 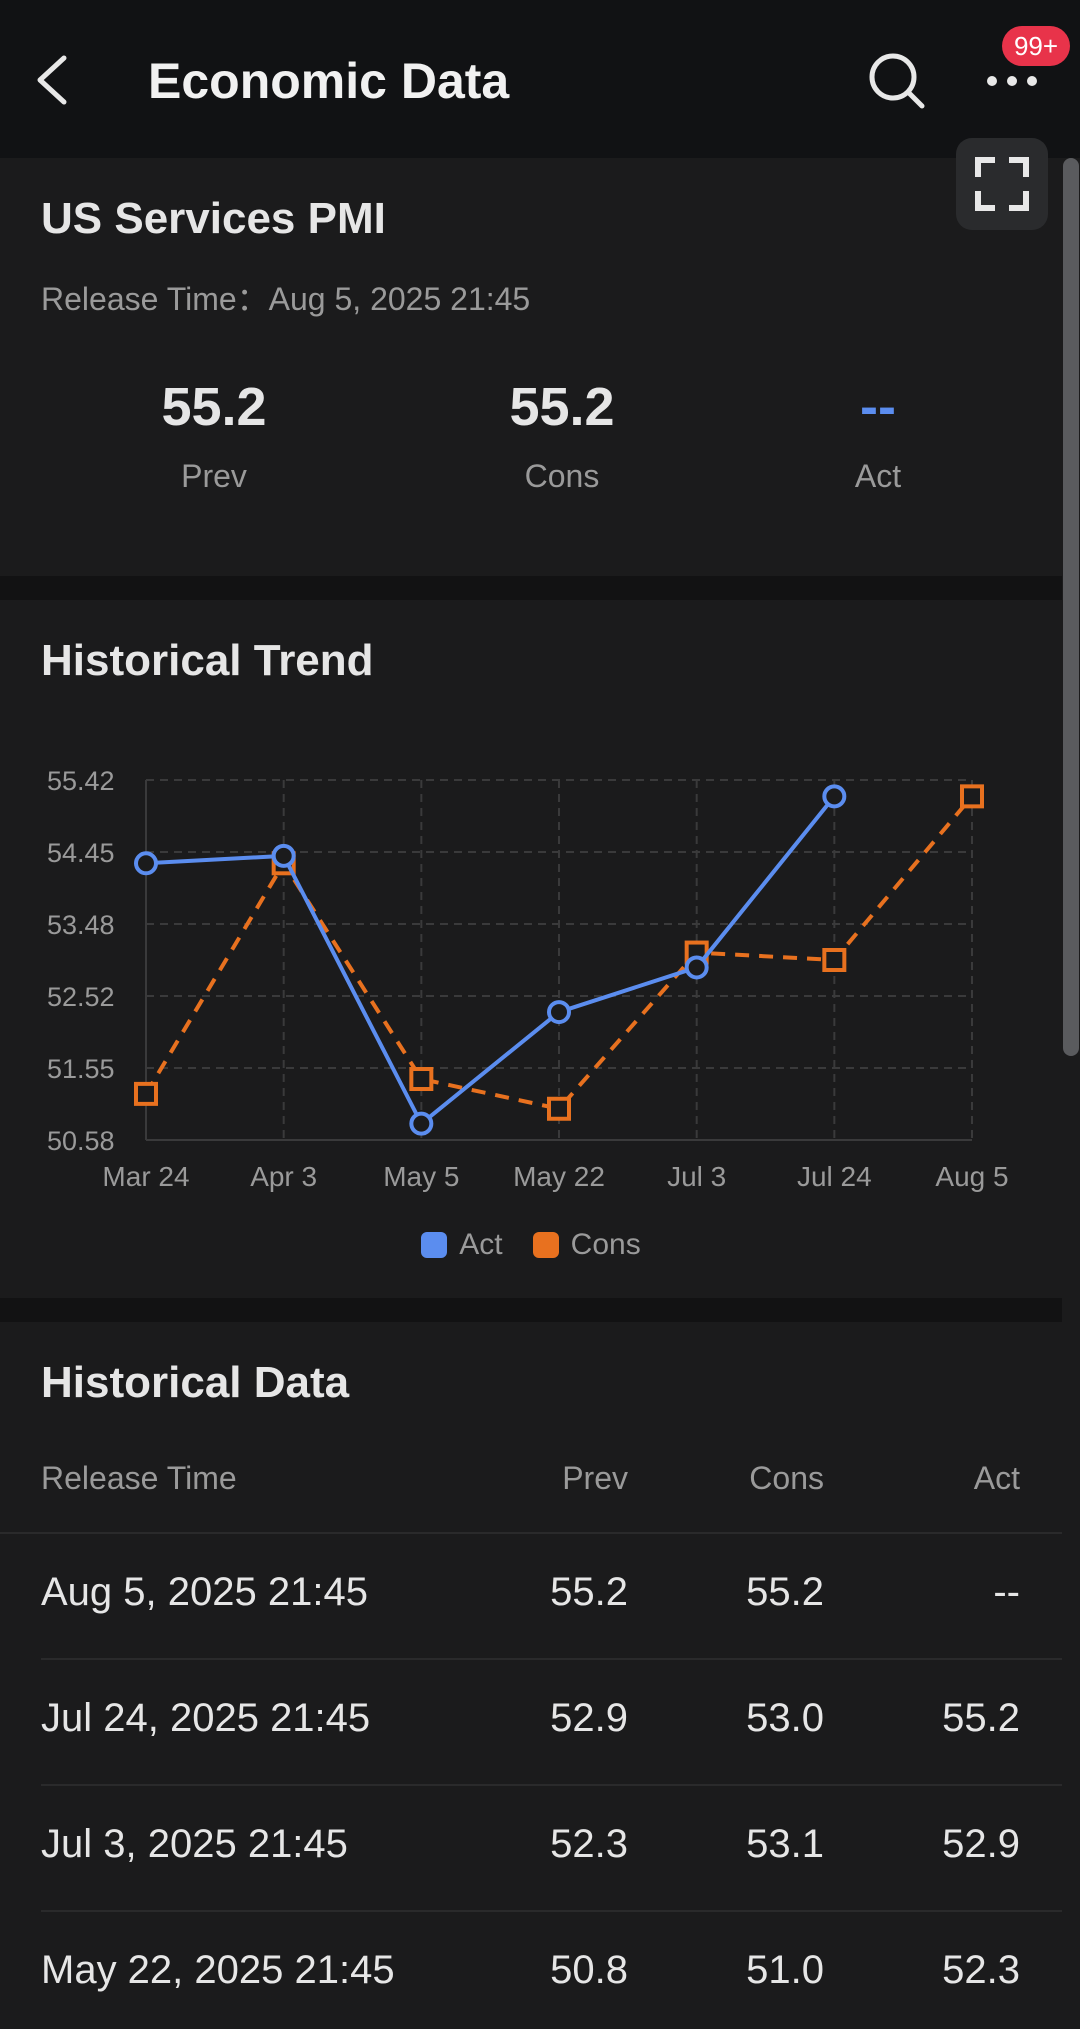 What do you see at coordinates (696, 1176) in the screenshot?
I see `x-tick-label: Jul 3` at bounding box center [696, 1176].